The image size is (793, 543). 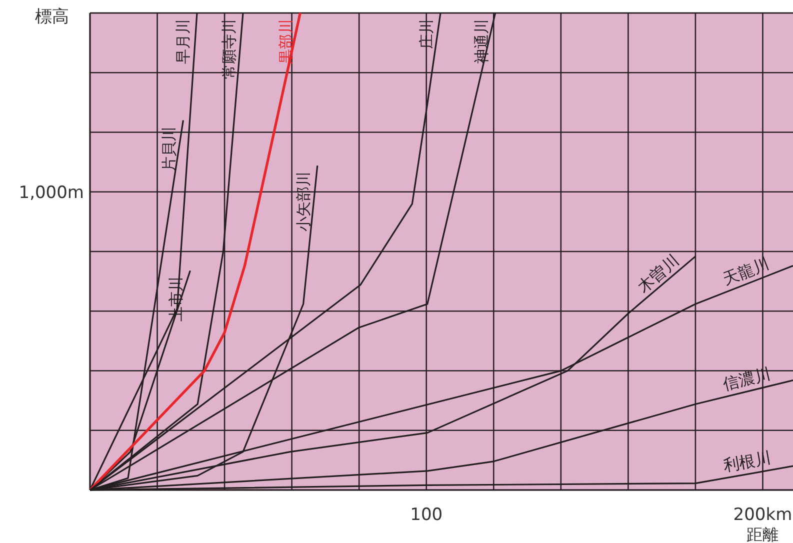 I want to click on x-tick-label: 100, so click(x=426, y=515).